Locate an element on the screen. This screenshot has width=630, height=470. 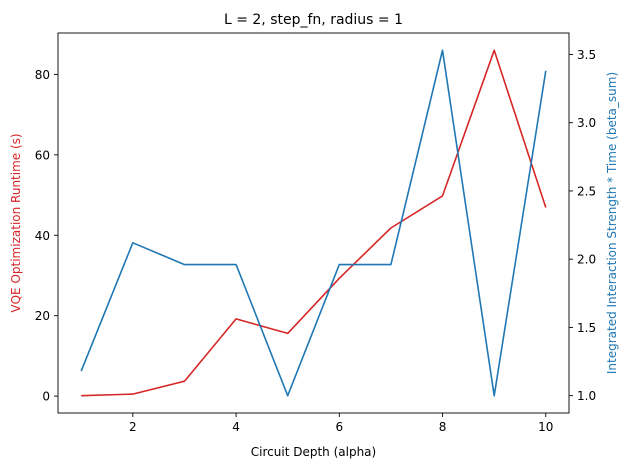
right-y-tick-label: 3.5 is located at coordinates (586, 55).